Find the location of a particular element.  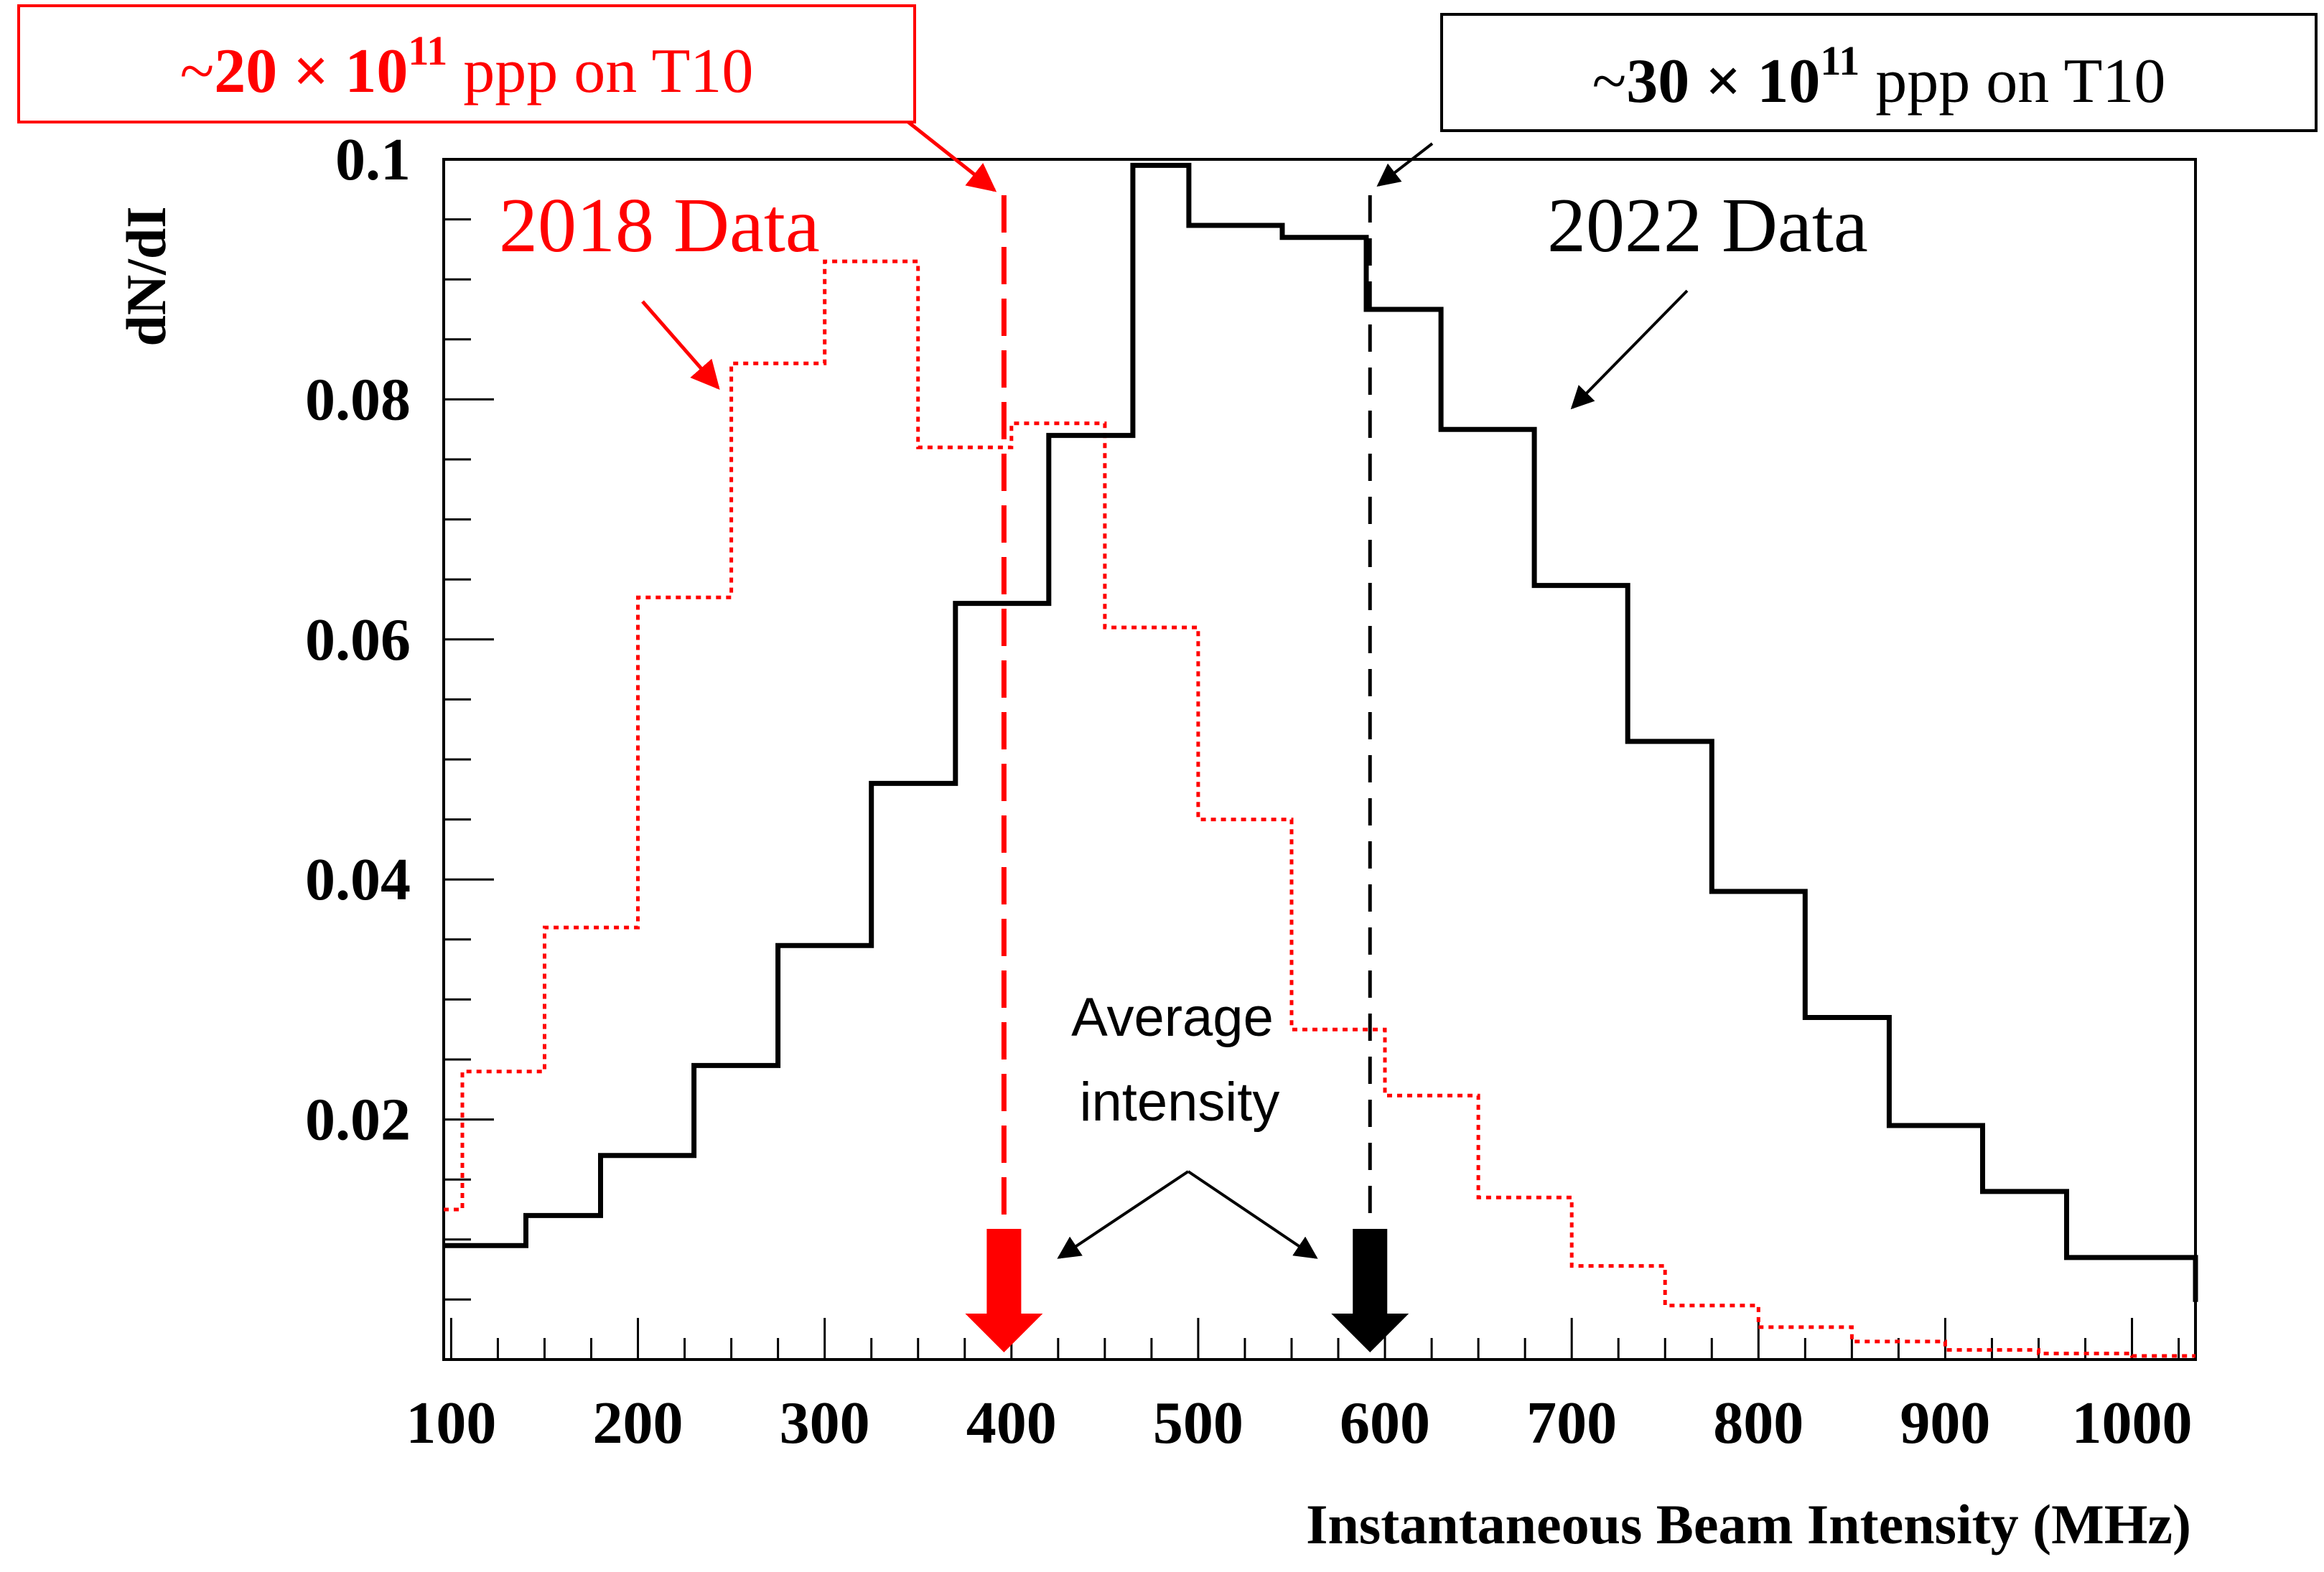

x-tick-label: 900 is located at coordinates (1945, 1423).